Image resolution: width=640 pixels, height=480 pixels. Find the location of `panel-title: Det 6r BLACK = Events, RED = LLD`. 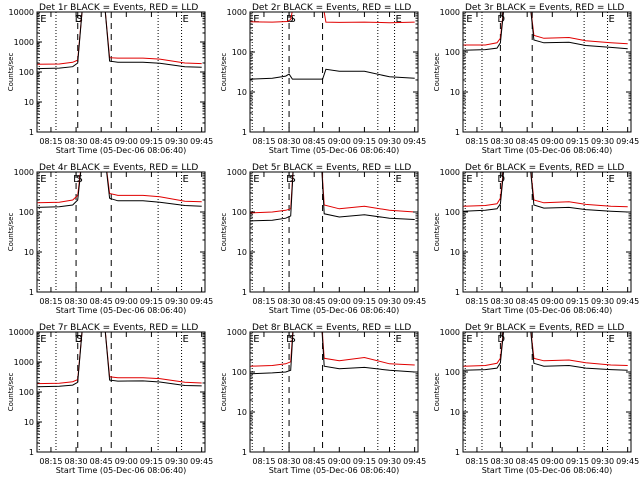

panel-title: Det 6r BLACK = Events, RED = LLD is located at coordinates (544, 168).